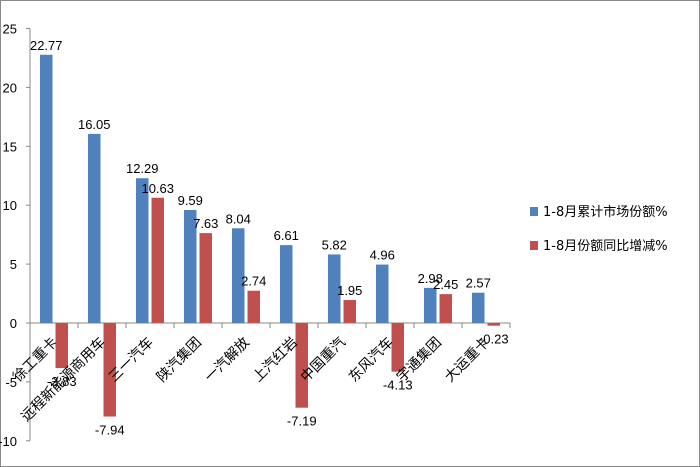 The height and width of the screenshot is (467, 700). I want to click on y-tick-label: 25, so click(10, 29).